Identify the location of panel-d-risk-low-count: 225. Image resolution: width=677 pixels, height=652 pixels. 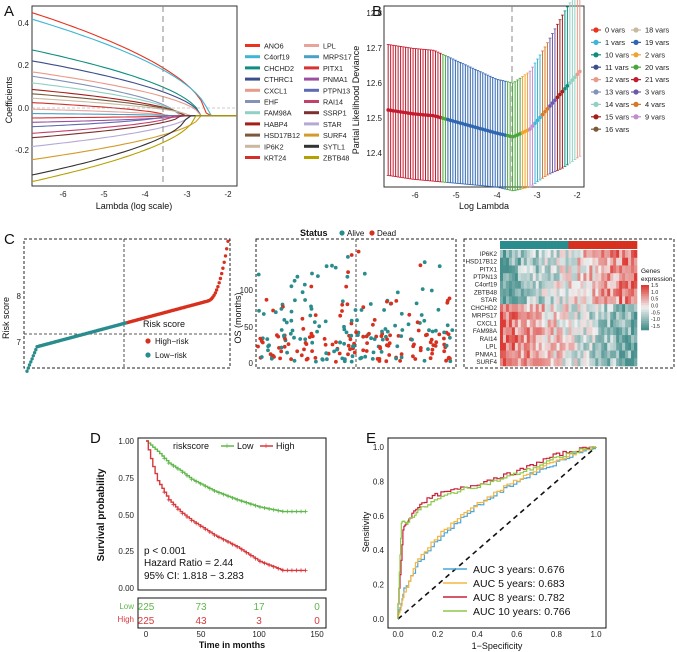
(146, 607).